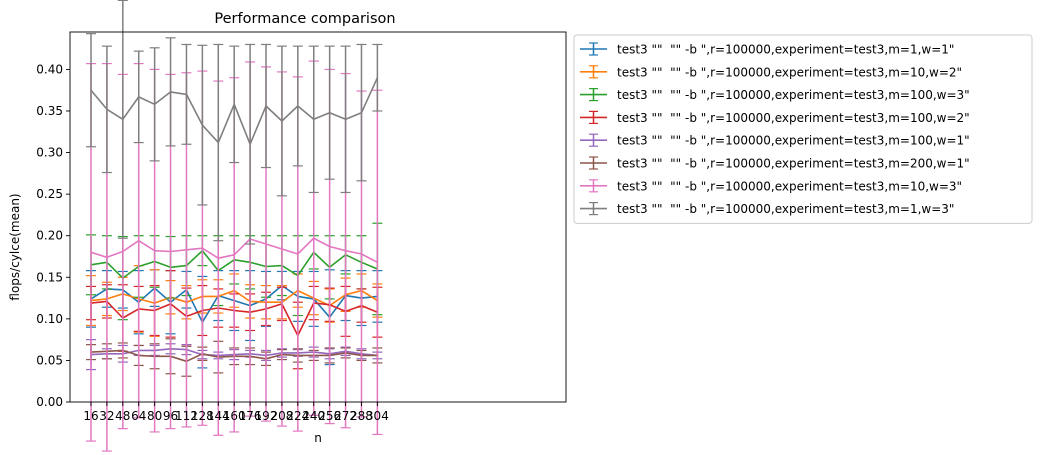 The image size is (1040, 455). What do you see at coordinates (49, 319) in the screenshot?
I see `y-tick-label: 0.10` at bounding box center [49, 319].